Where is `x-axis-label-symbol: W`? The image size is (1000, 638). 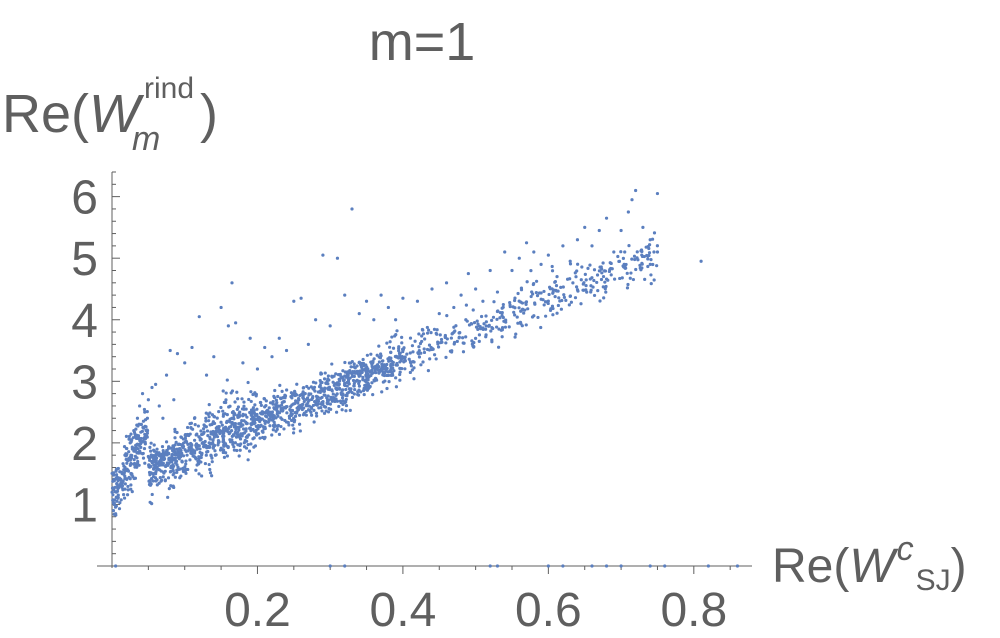 x-axis-label-symbol: W is located at coordinates (874, 566).